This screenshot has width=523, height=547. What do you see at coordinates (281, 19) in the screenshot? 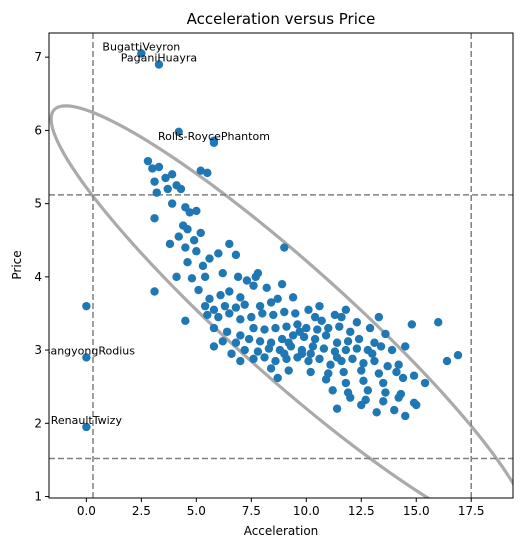
I see `chart-title: Acceleration versus Price` at bounding box center [281, 19].